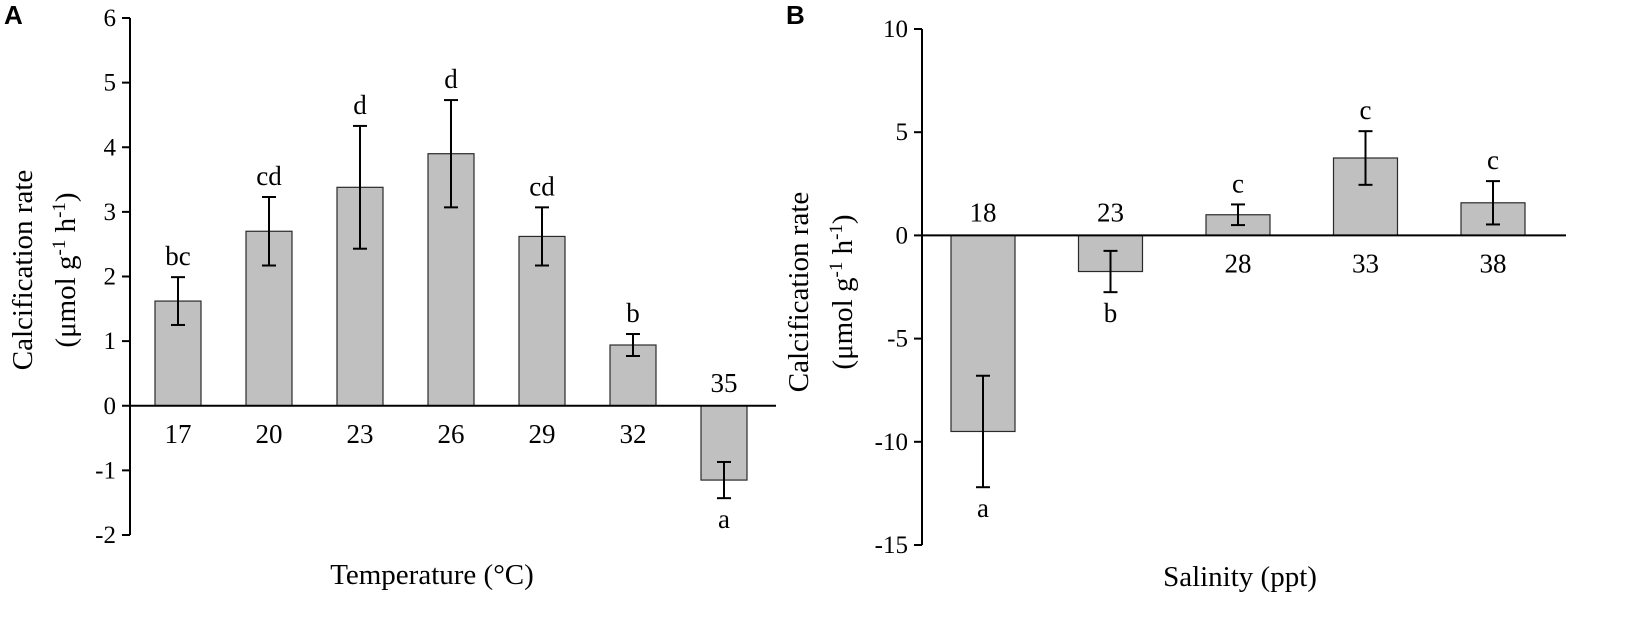 The width and height of the screenshot is (1650, 627). What do you see at coordinates (1493, 263) in the screenshot?
I see `p1-category-label: 38` at bounding box center [1493, 263].